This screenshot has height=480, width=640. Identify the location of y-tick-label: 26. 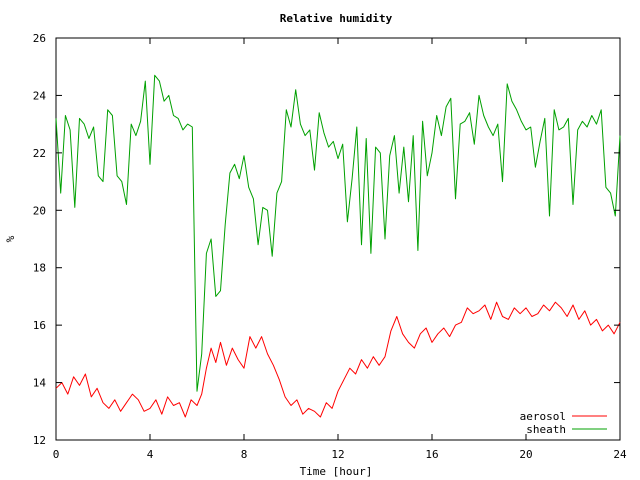
(39, 38).